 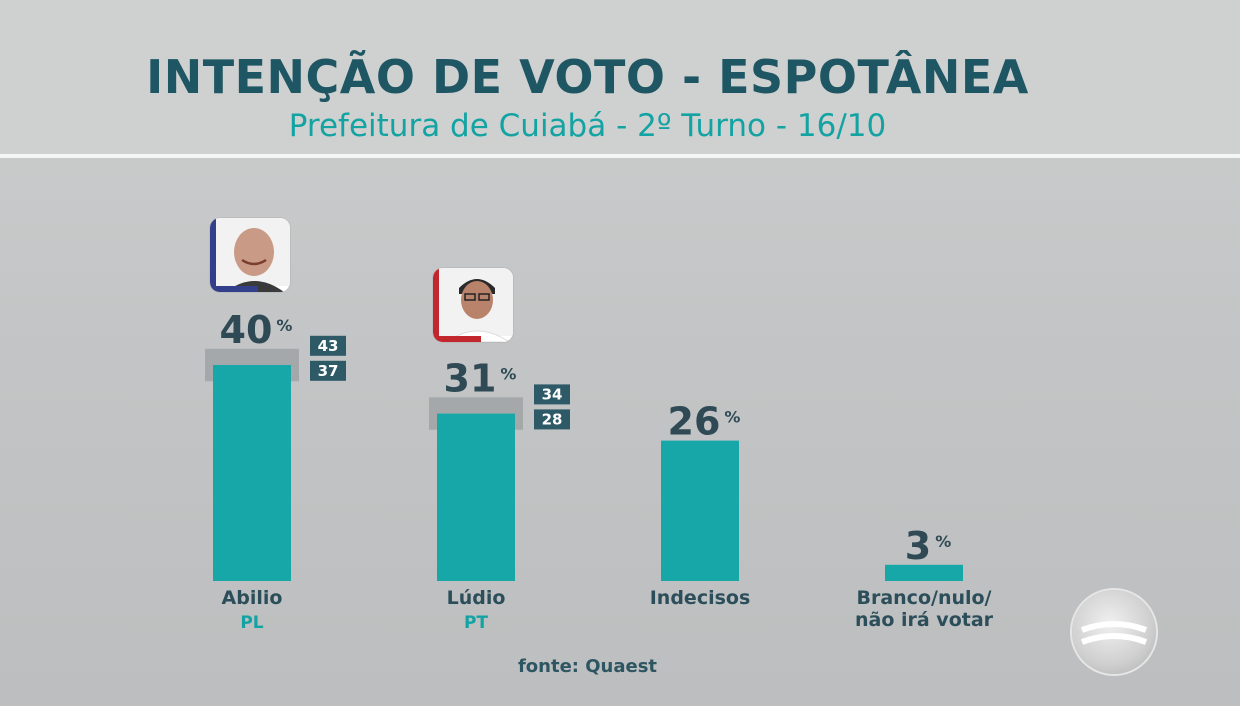 I want to click on value-label: 31%, so click(x=480, y=378).